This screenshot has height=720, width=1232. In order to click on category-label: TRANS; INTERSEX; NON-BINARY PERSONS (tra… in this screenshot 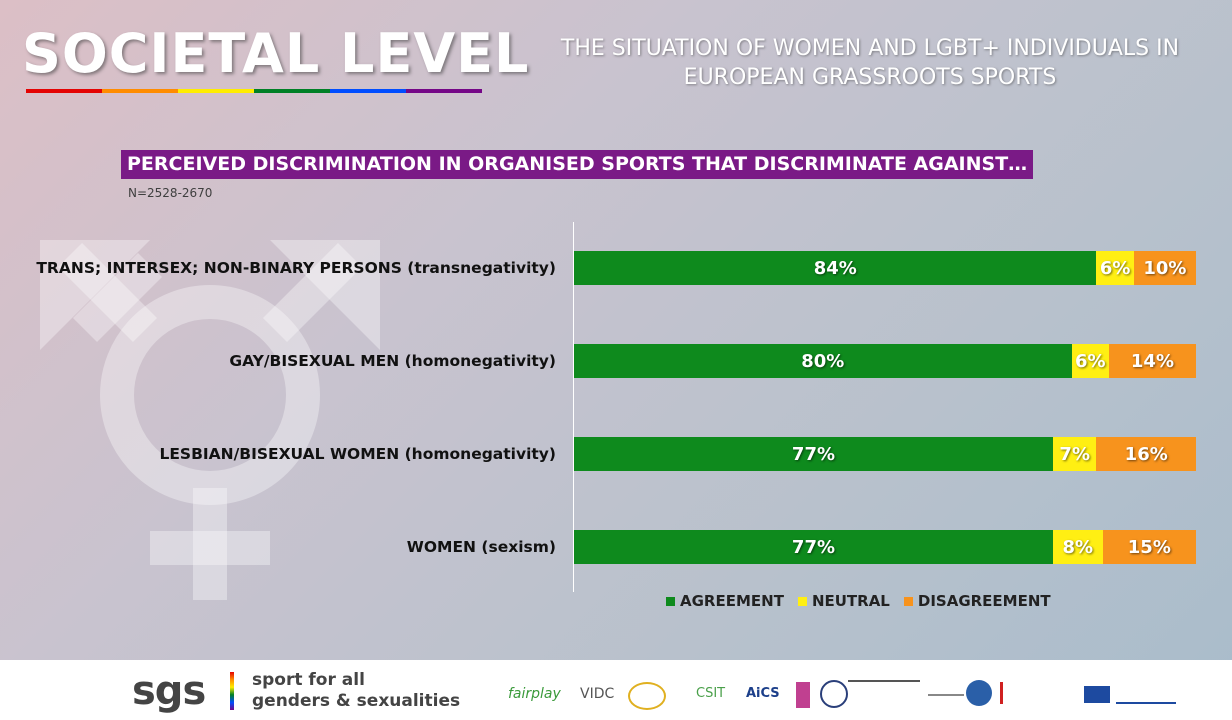, I will do `click(296, 268)`.